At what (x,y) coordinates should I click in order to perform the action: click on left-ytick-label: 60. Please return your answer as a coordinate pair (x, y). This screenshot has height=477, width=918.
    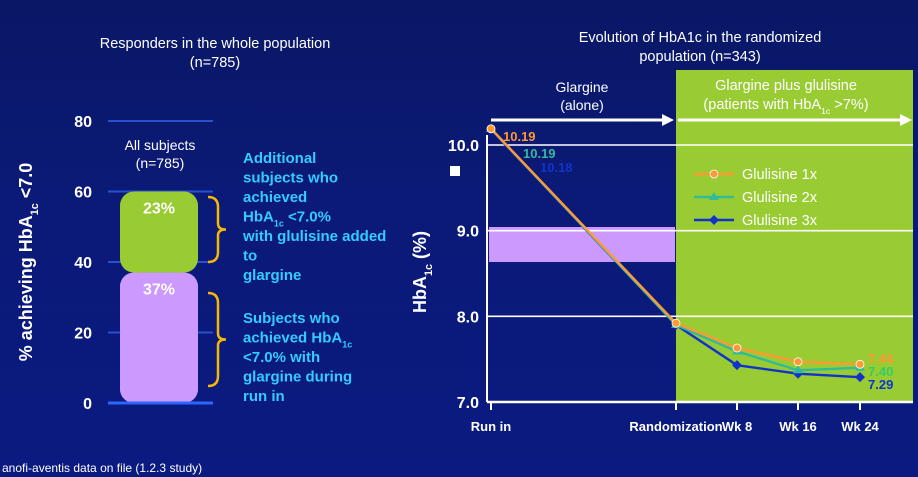
    Looking at the image, I should click on (83, 193).